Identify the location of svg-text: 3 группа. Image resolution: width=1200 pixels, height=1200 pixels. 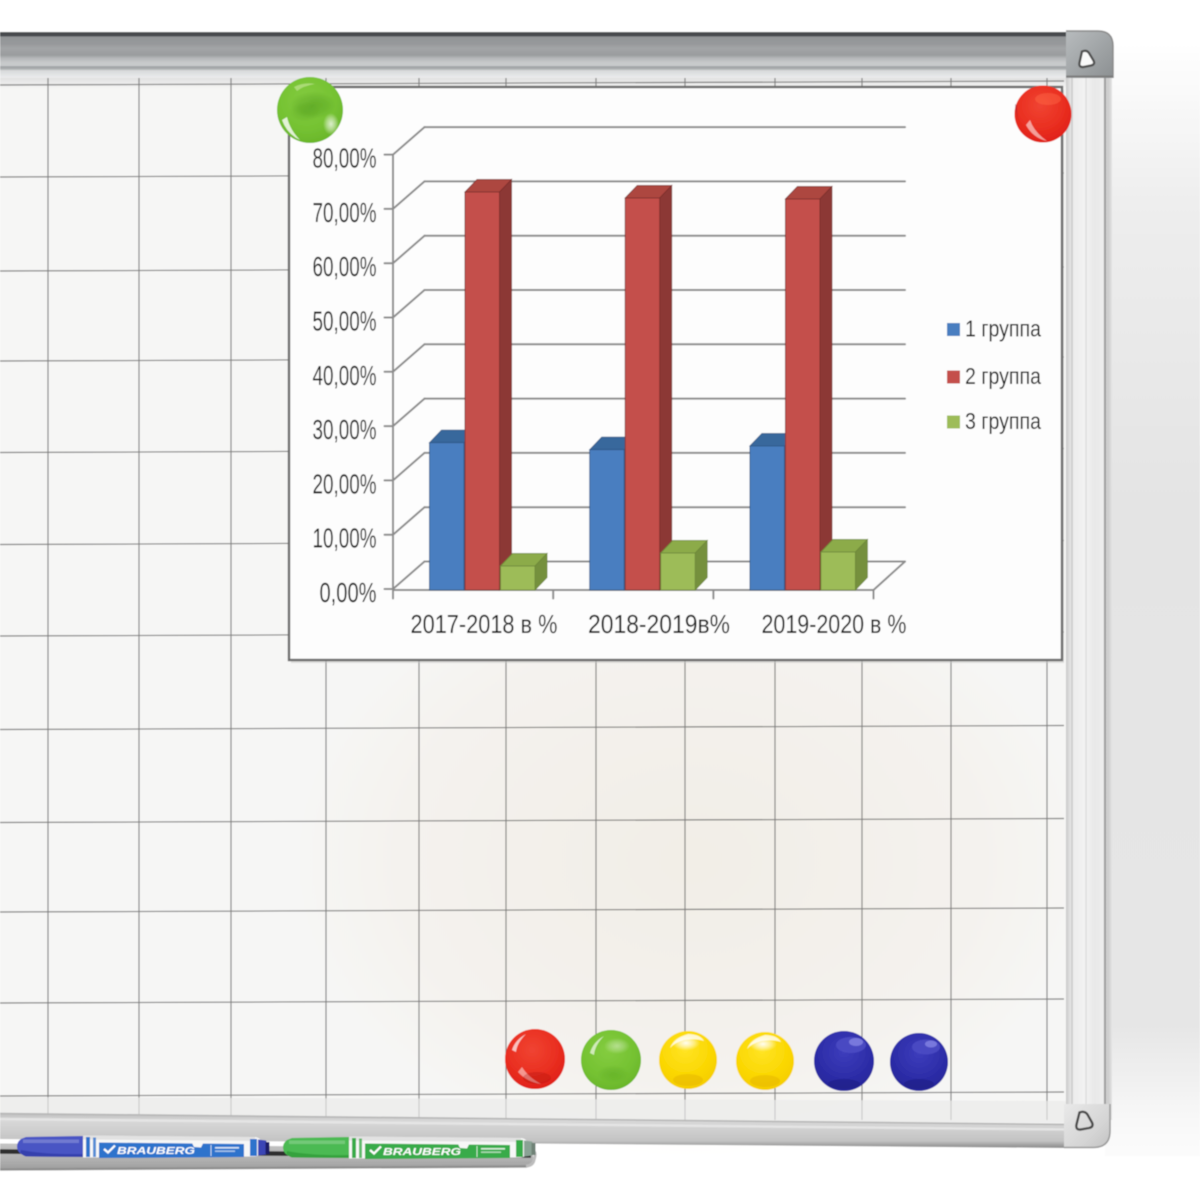
(1003, 421).